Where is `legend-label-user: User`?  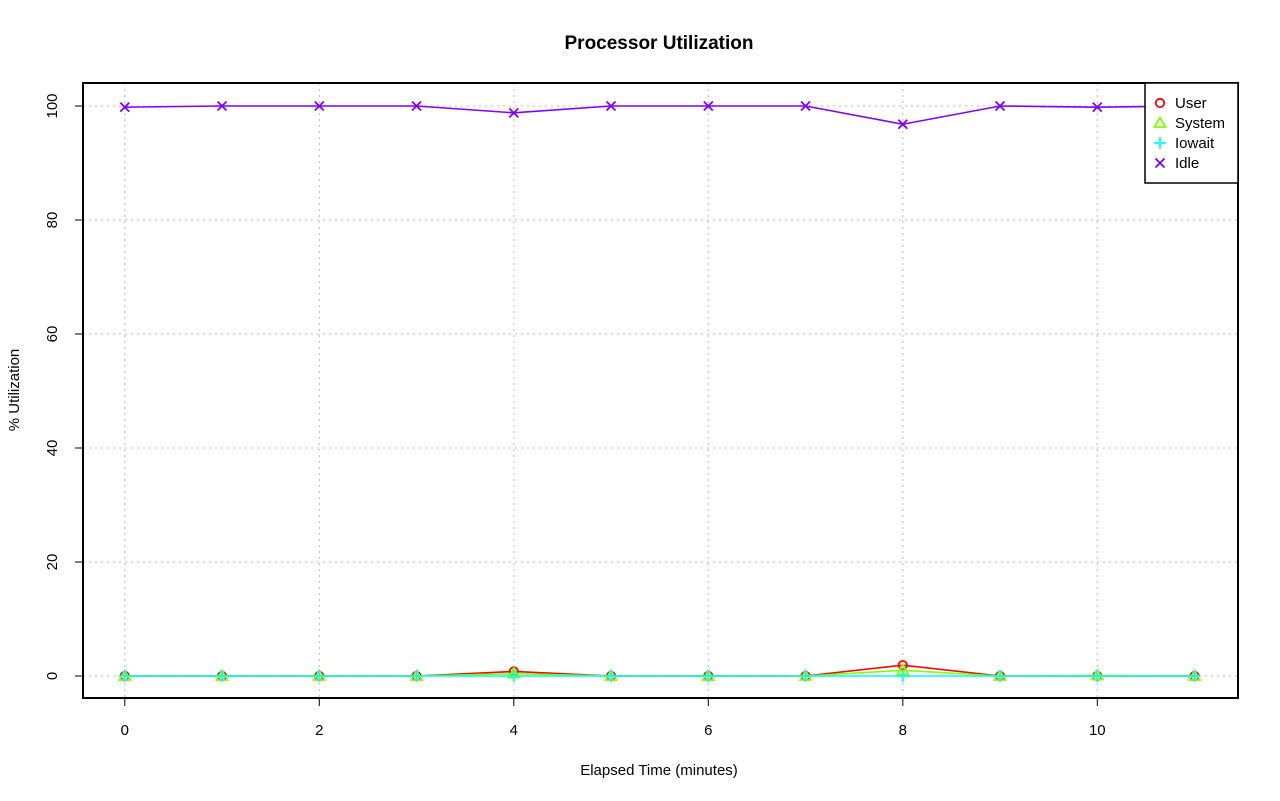 legend-label-user: User is located at coordinates (1191, 103).